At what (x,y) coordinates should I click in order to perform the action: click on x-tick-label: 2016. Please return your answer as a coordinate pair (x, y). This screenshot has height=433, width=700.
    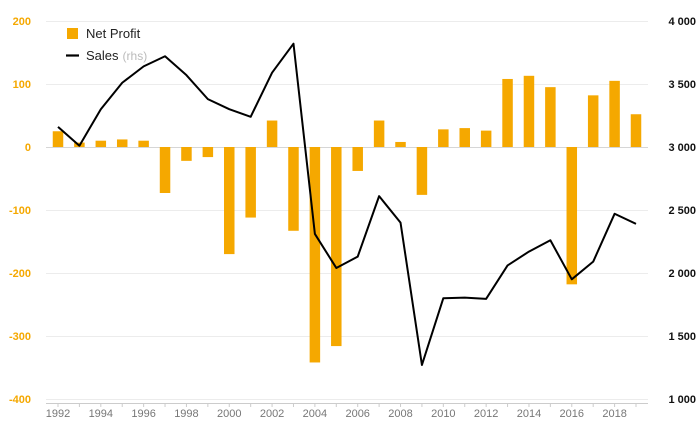
    Looking at the image, I should click on (572, 414).